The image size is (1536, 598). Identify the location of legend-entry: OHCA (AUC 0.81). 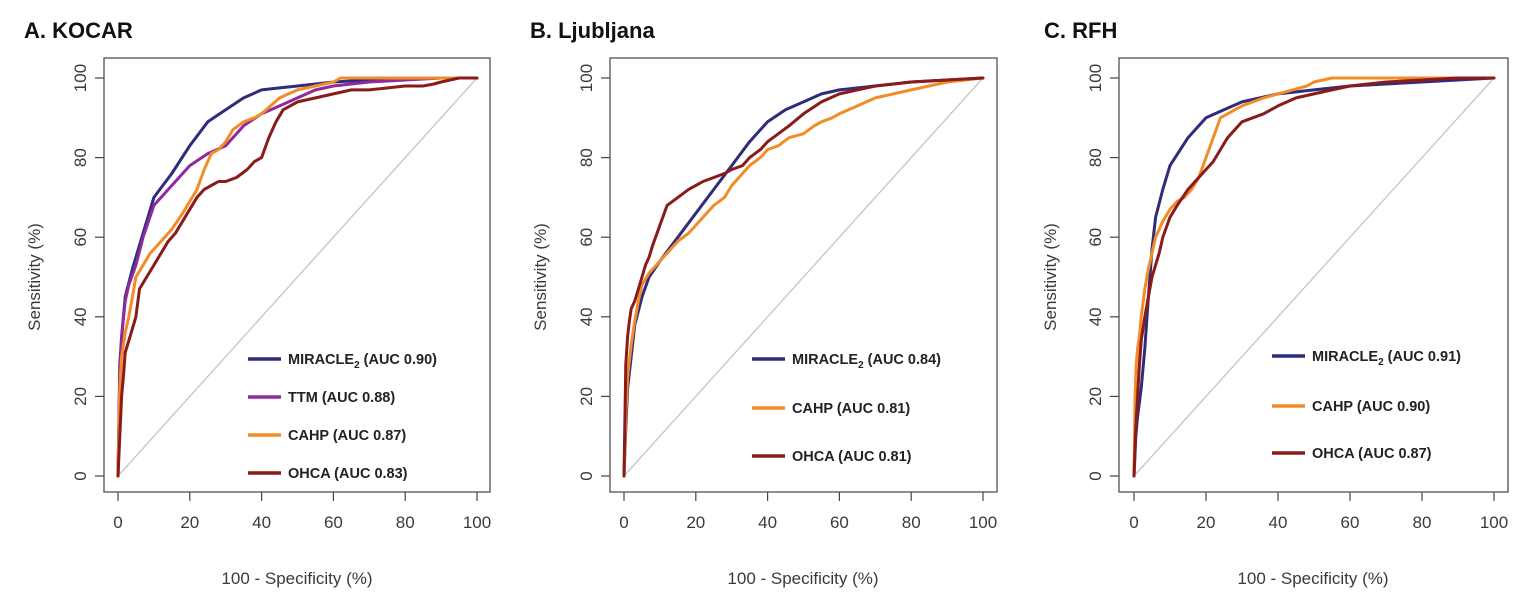
(852, 457).